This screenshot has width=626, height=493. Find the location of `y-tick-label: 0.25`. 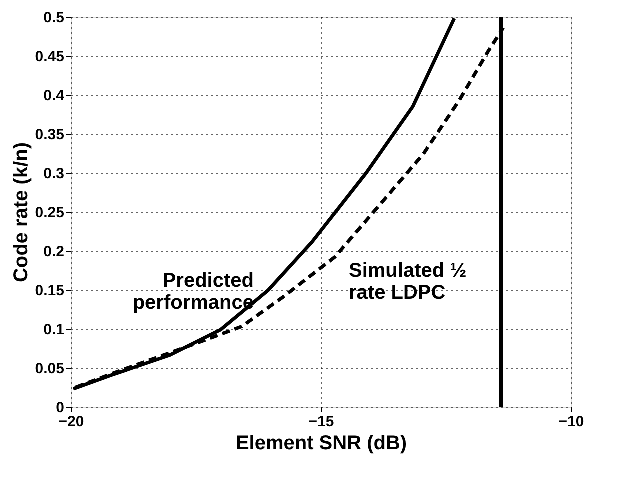

y-tick-label: 0.25 is located at coordinates (49, 213).